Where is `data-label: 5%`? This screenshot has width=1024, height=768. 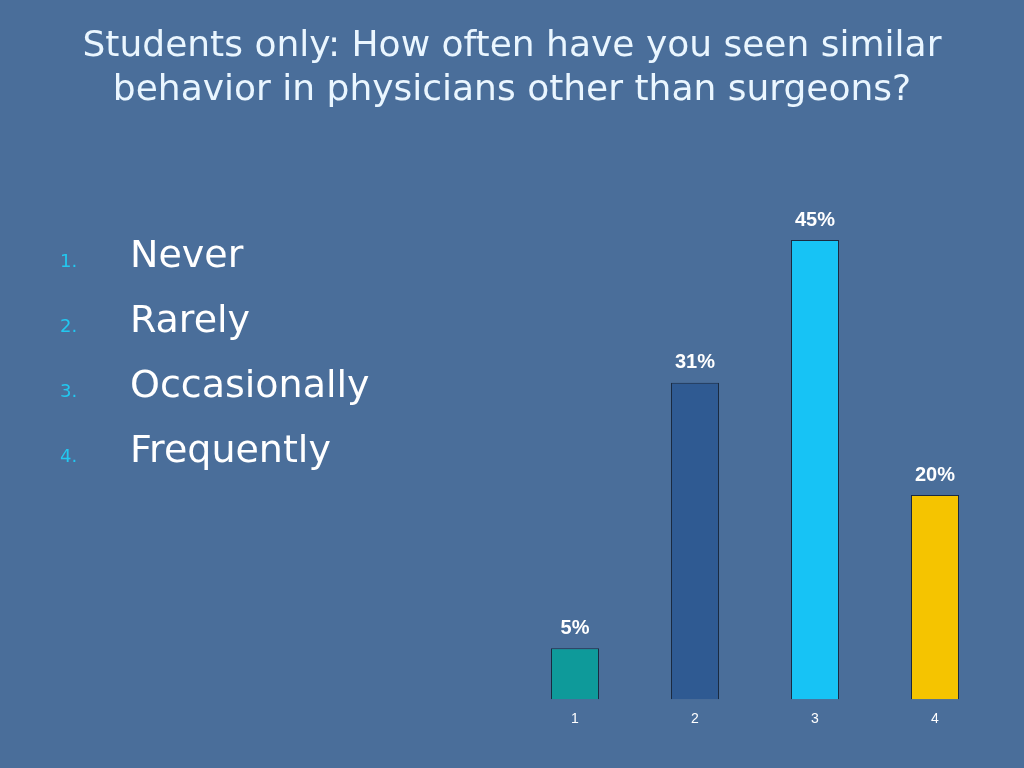
data-label: 5% is located at coordinates (575, 626).